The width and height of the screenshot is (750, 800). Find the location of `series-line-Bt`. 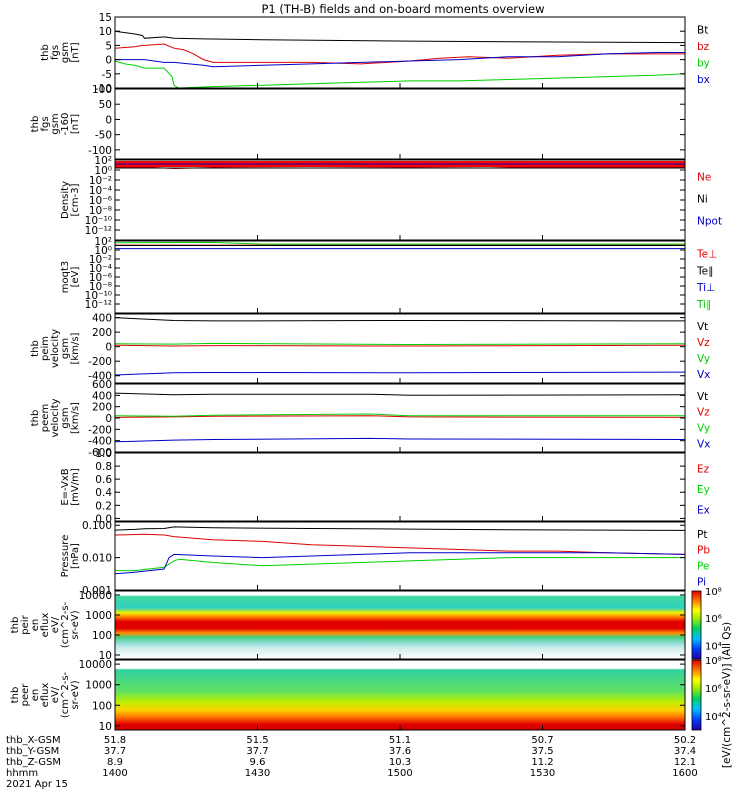

series-line-Bt is located at coordinates (400, 37).